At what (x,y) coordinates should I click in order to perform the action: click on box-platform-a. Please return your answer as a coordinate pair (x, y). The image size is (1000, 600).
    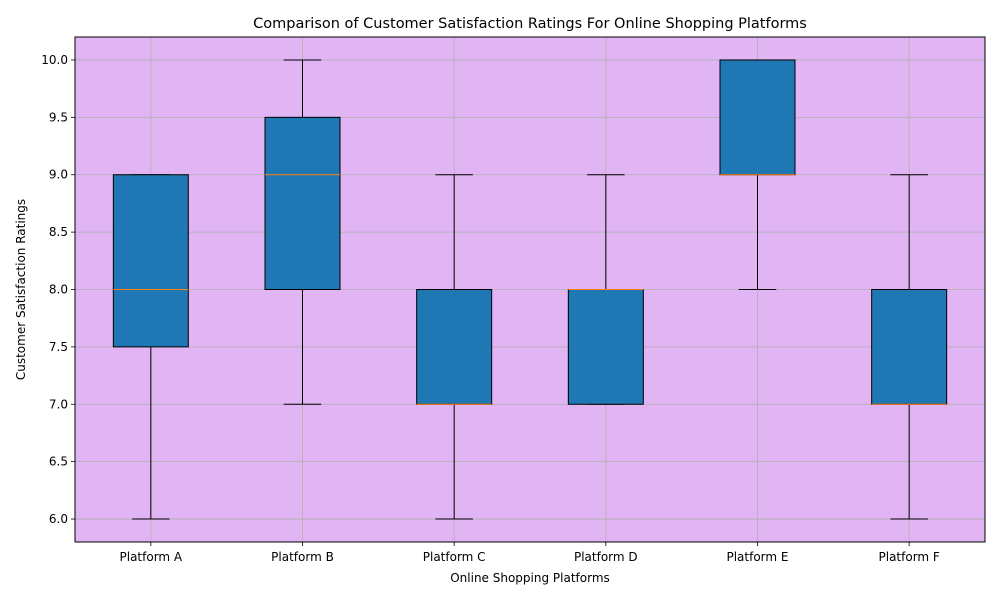
    Looking at the image, I should click on (150, 347).